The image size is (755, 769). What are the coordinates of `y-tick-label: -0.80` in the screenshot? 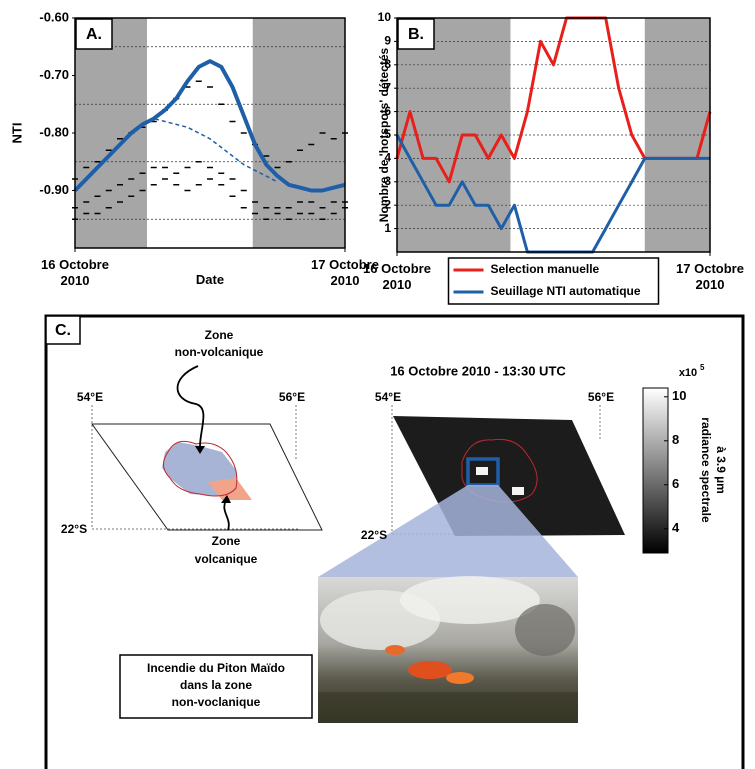 It's located at (54, 131).